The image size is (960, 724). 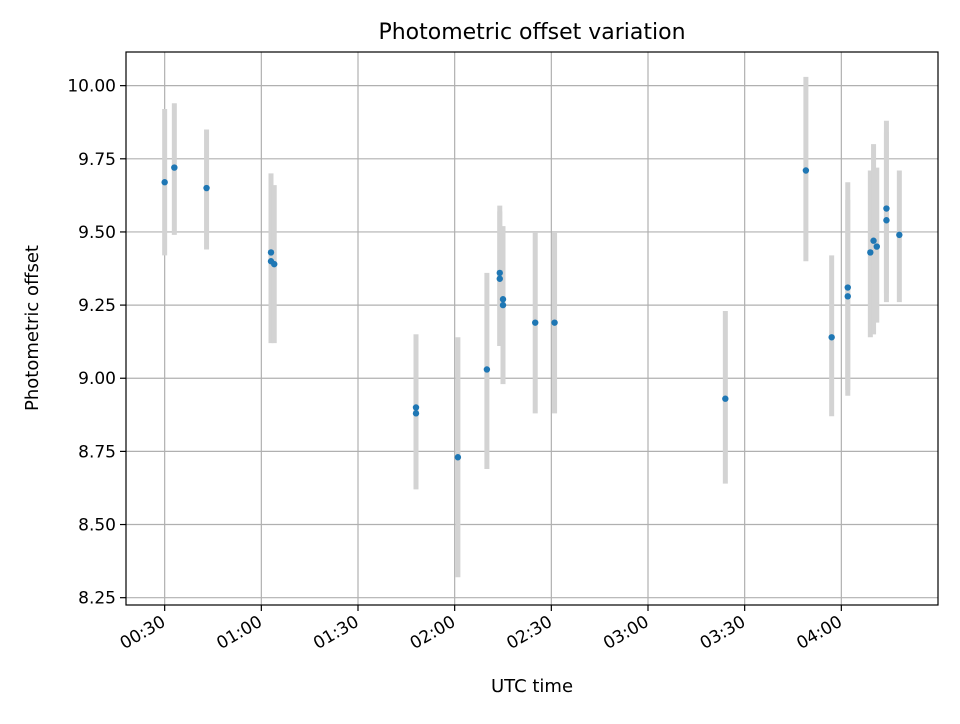 I want to click on y-tick-label: 9.25, so click(x=97, y=306).